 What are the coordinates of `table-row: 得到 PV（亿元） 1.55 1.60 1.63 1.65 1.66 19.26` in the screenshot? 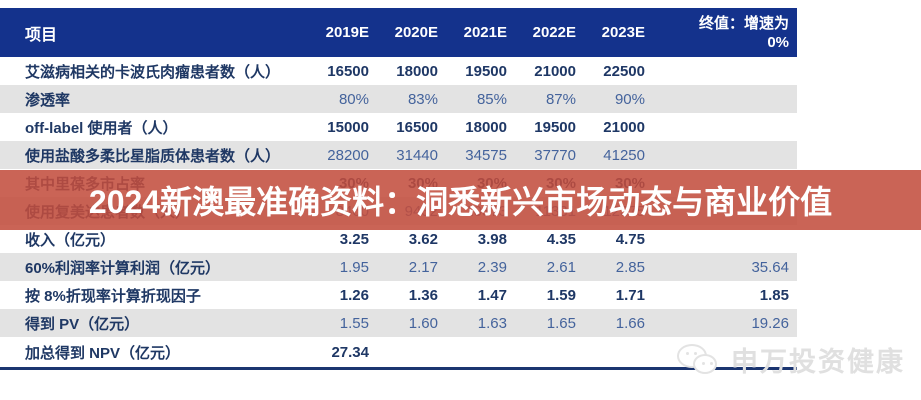 It's located at (398, 323).